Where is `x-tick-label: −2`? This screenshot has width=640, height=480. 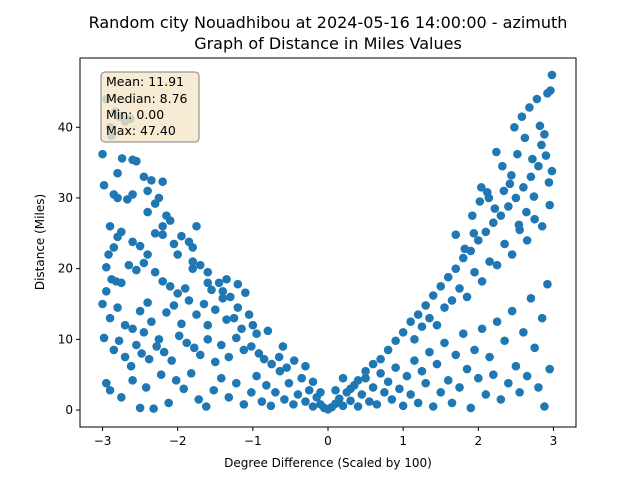 x-tick-label: −2 is located at coordinates (178, 441).